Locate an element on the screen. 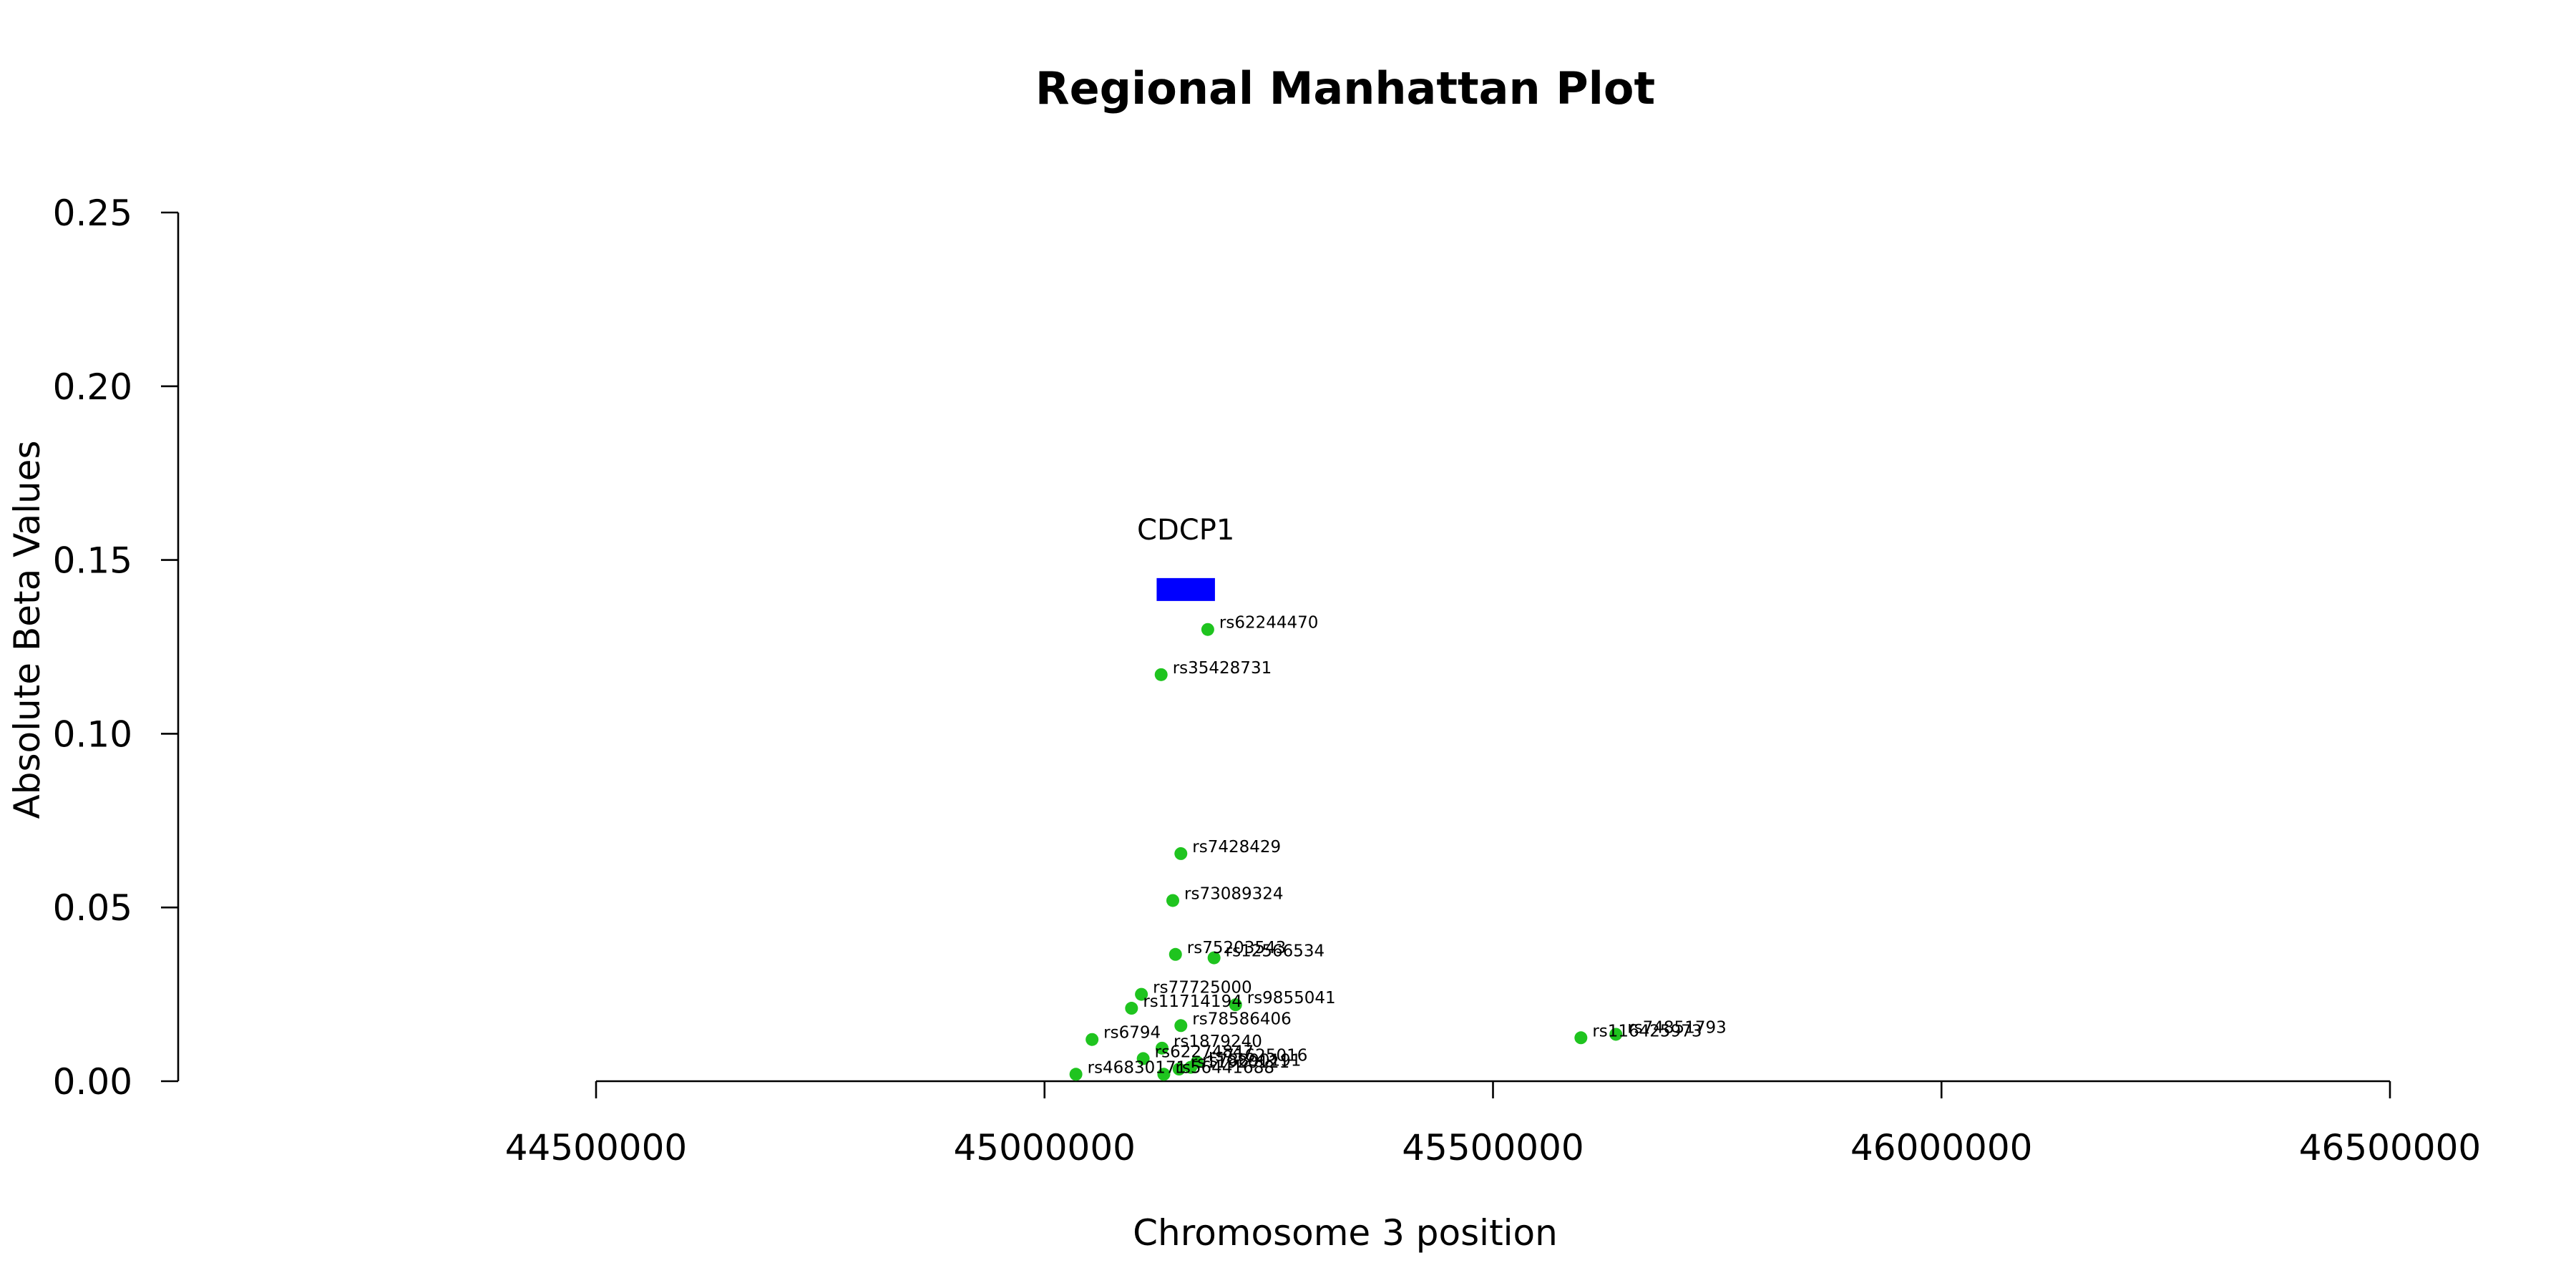  snp-label: rs116425973 is located at coordinates (1647, 1031).